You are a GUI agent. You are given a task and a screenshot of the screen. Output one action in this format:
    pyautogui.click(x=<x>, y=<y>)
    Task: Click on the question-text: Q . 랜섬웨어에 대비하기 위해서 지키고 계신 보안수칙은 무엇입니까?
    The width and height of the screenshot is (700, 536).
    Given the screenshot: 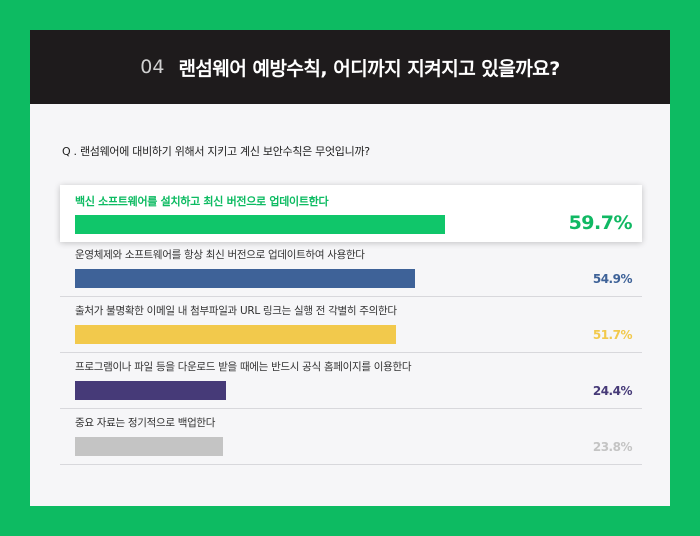 What is the action you would take?
    pyautogui.click(x=216, y=151)
    